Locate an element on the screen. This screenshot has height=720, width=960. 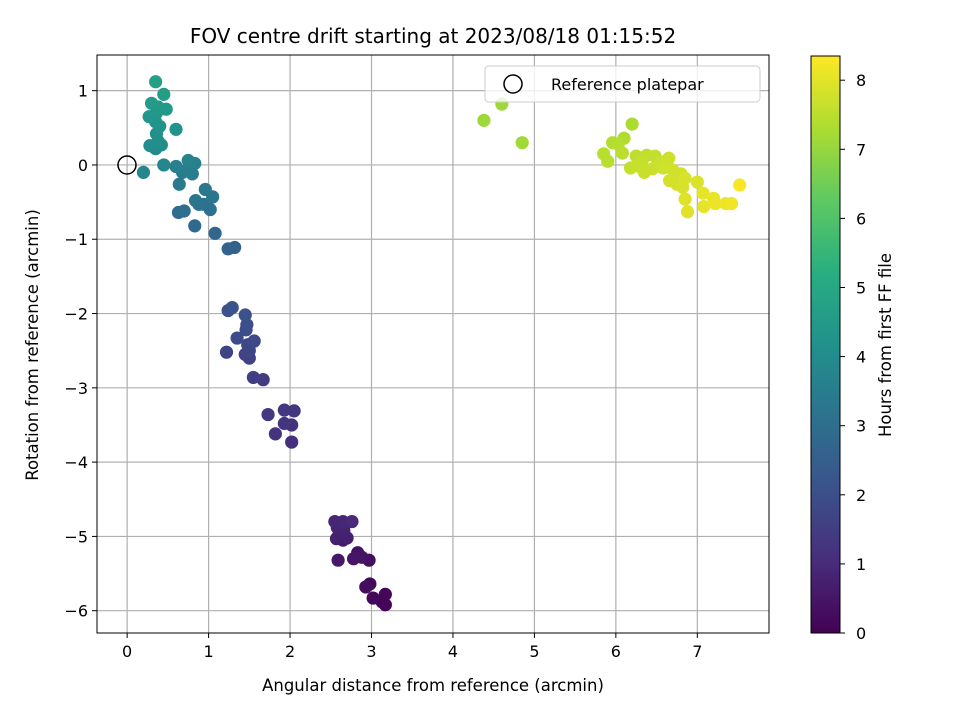
x-tick-label: 5 is located at coordinates (534, 651).